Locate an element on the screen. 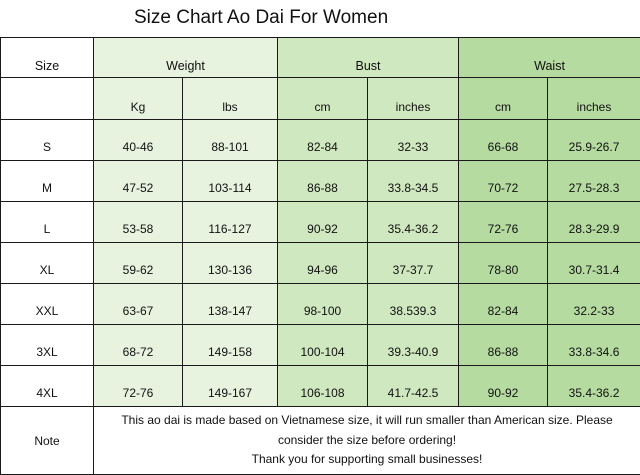 The image size is (640, 475). lbs-cell: 130-136 is located at coordinates (230, 263).